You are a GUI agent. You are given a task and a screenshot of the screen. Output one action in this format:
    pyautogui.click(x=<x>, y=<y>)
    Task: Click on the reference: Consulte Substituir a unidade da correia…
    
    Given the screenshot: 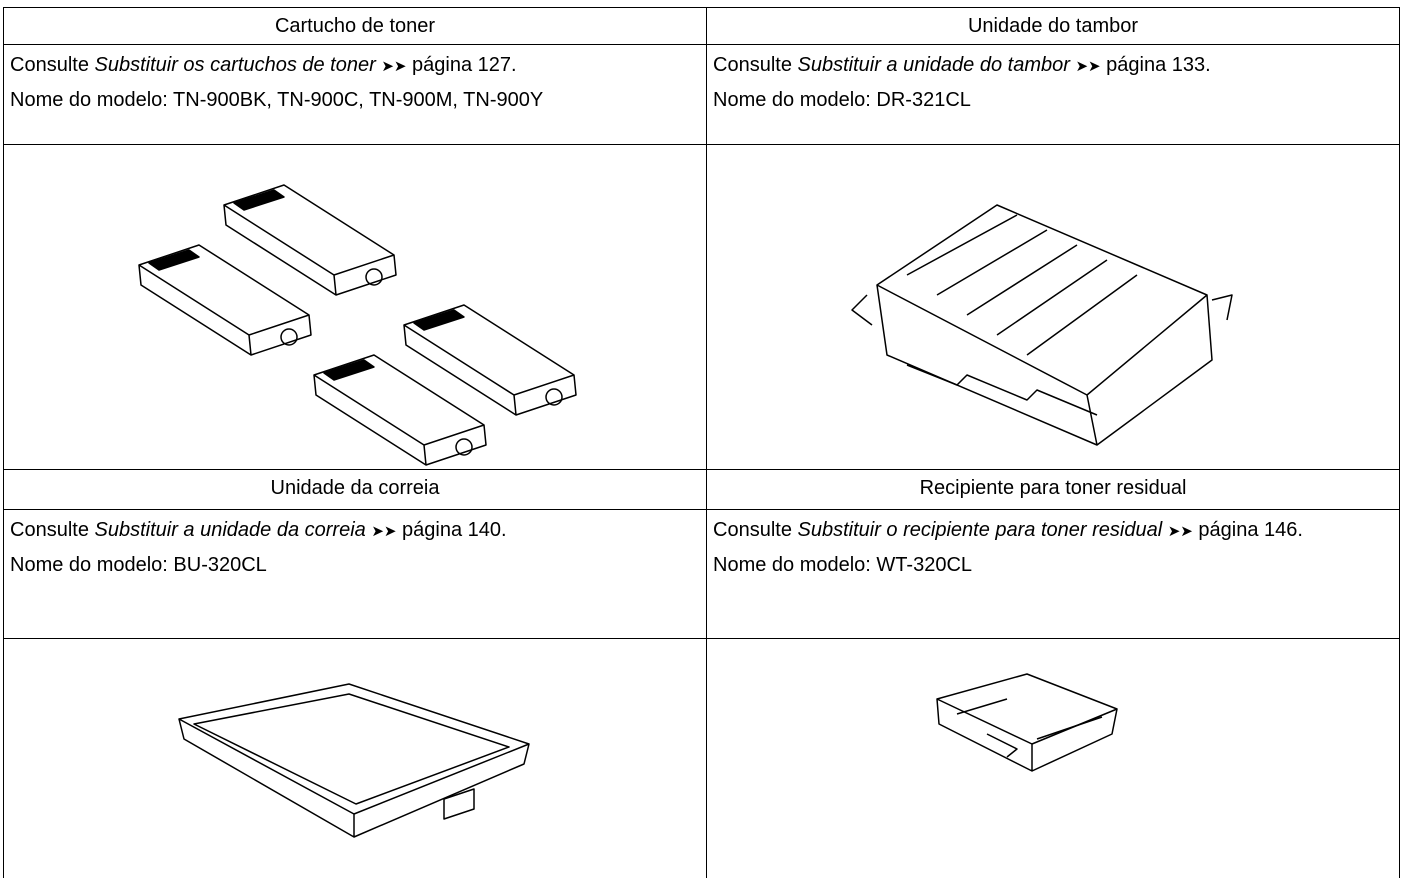 What is the action you would take?
    pyautogui.click(x=355, y=530)
    